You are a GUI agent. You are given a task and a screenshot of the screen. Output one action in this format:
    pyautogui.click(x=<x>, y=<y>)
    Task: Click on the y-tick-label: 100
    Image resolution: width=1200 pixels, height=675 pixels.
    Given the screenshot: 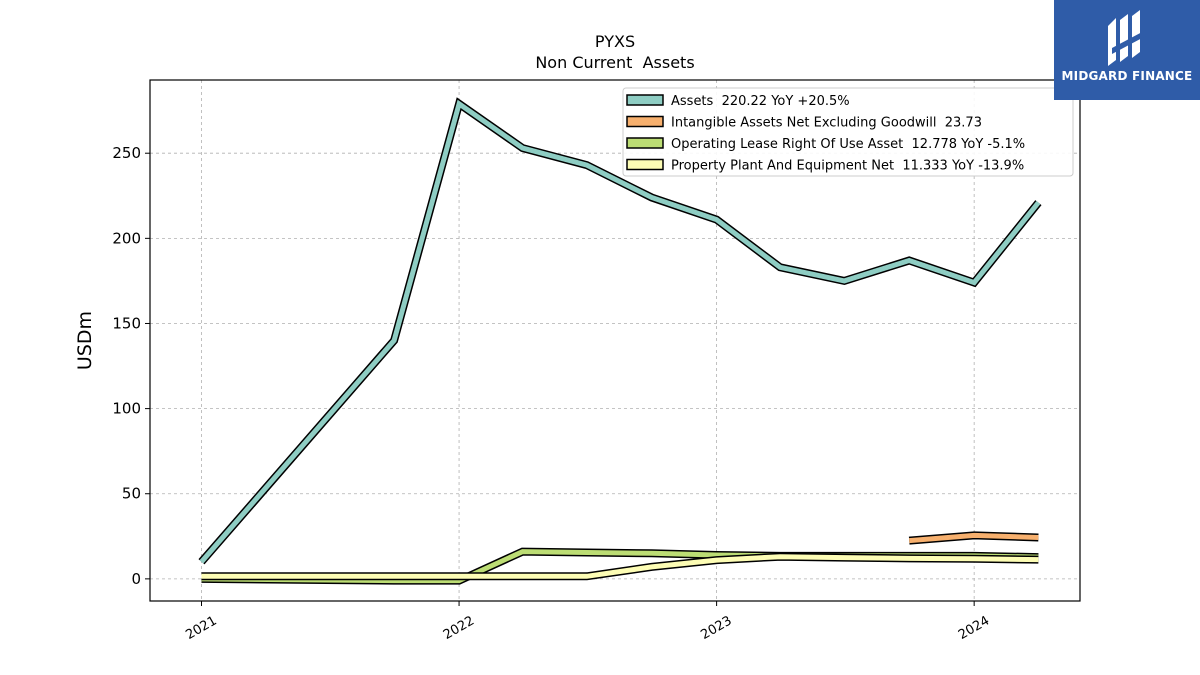 What is the action you would take?
    pyautogui.click(x=126, y=409)
    